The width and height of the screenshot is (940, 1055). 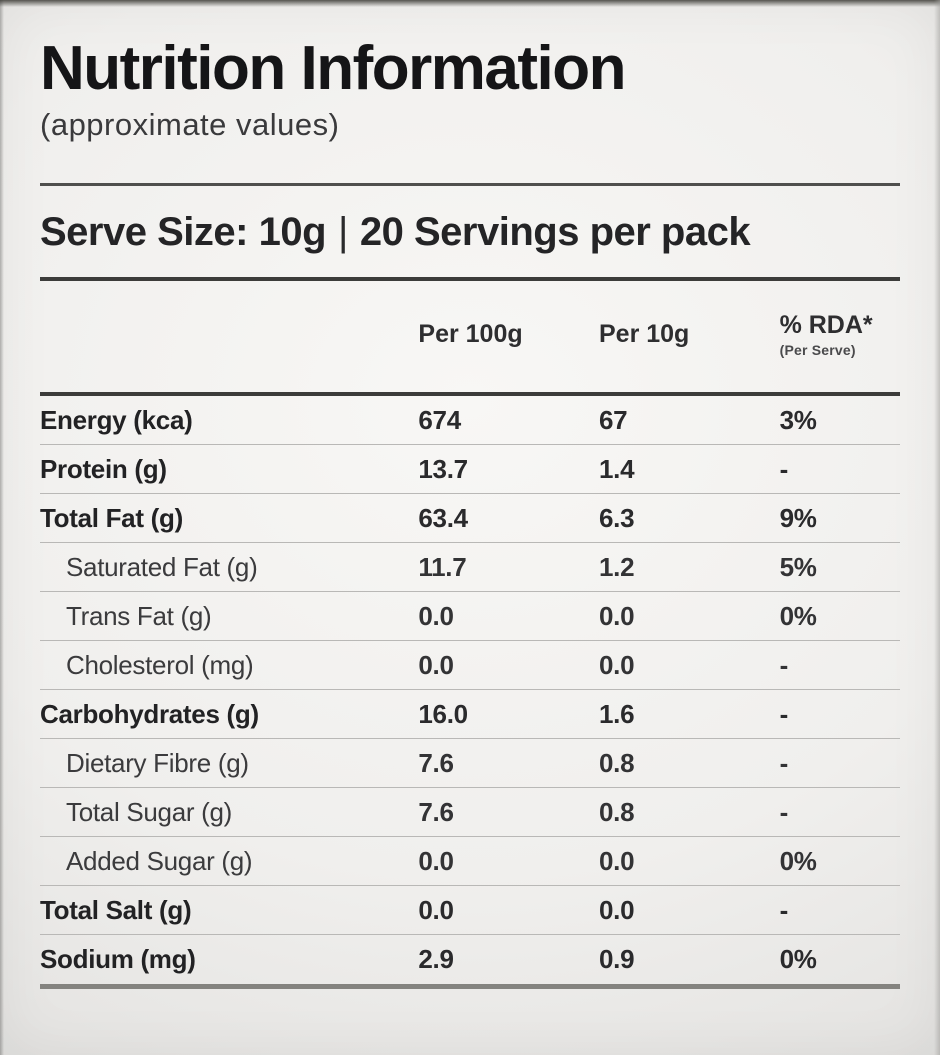 I want to click on nutrient-label: Trans Fat (g), so click(x=139, y=615).